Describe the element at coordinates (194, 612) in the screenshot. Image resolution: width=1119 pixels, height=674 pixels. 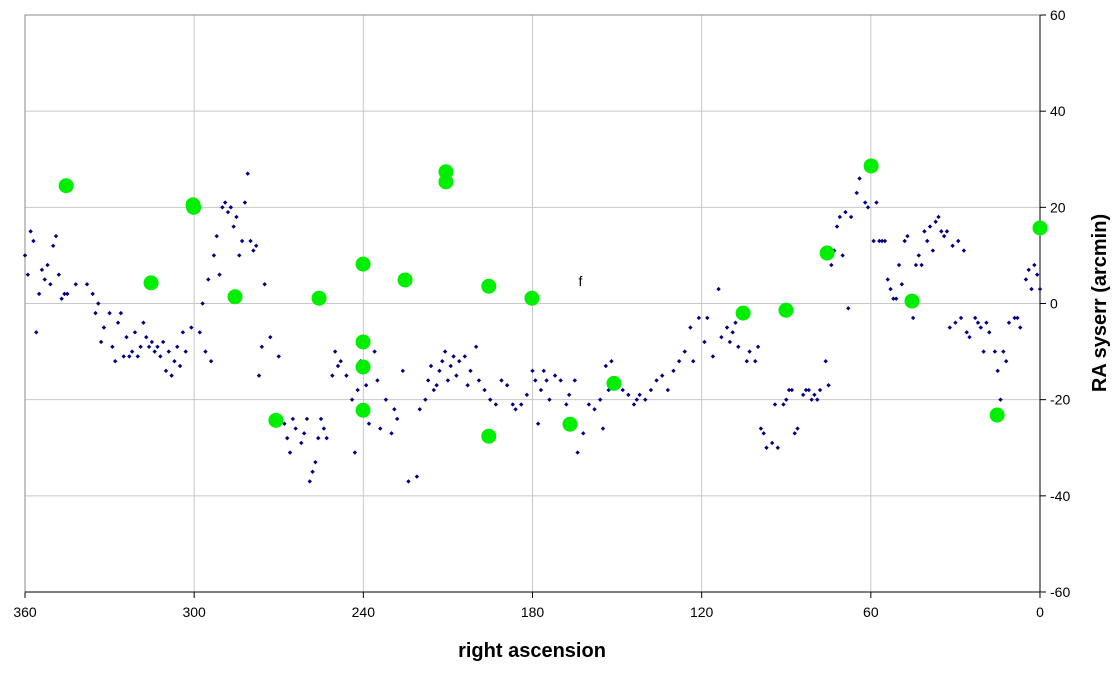
I see `x-tick-label: 300` at that location.